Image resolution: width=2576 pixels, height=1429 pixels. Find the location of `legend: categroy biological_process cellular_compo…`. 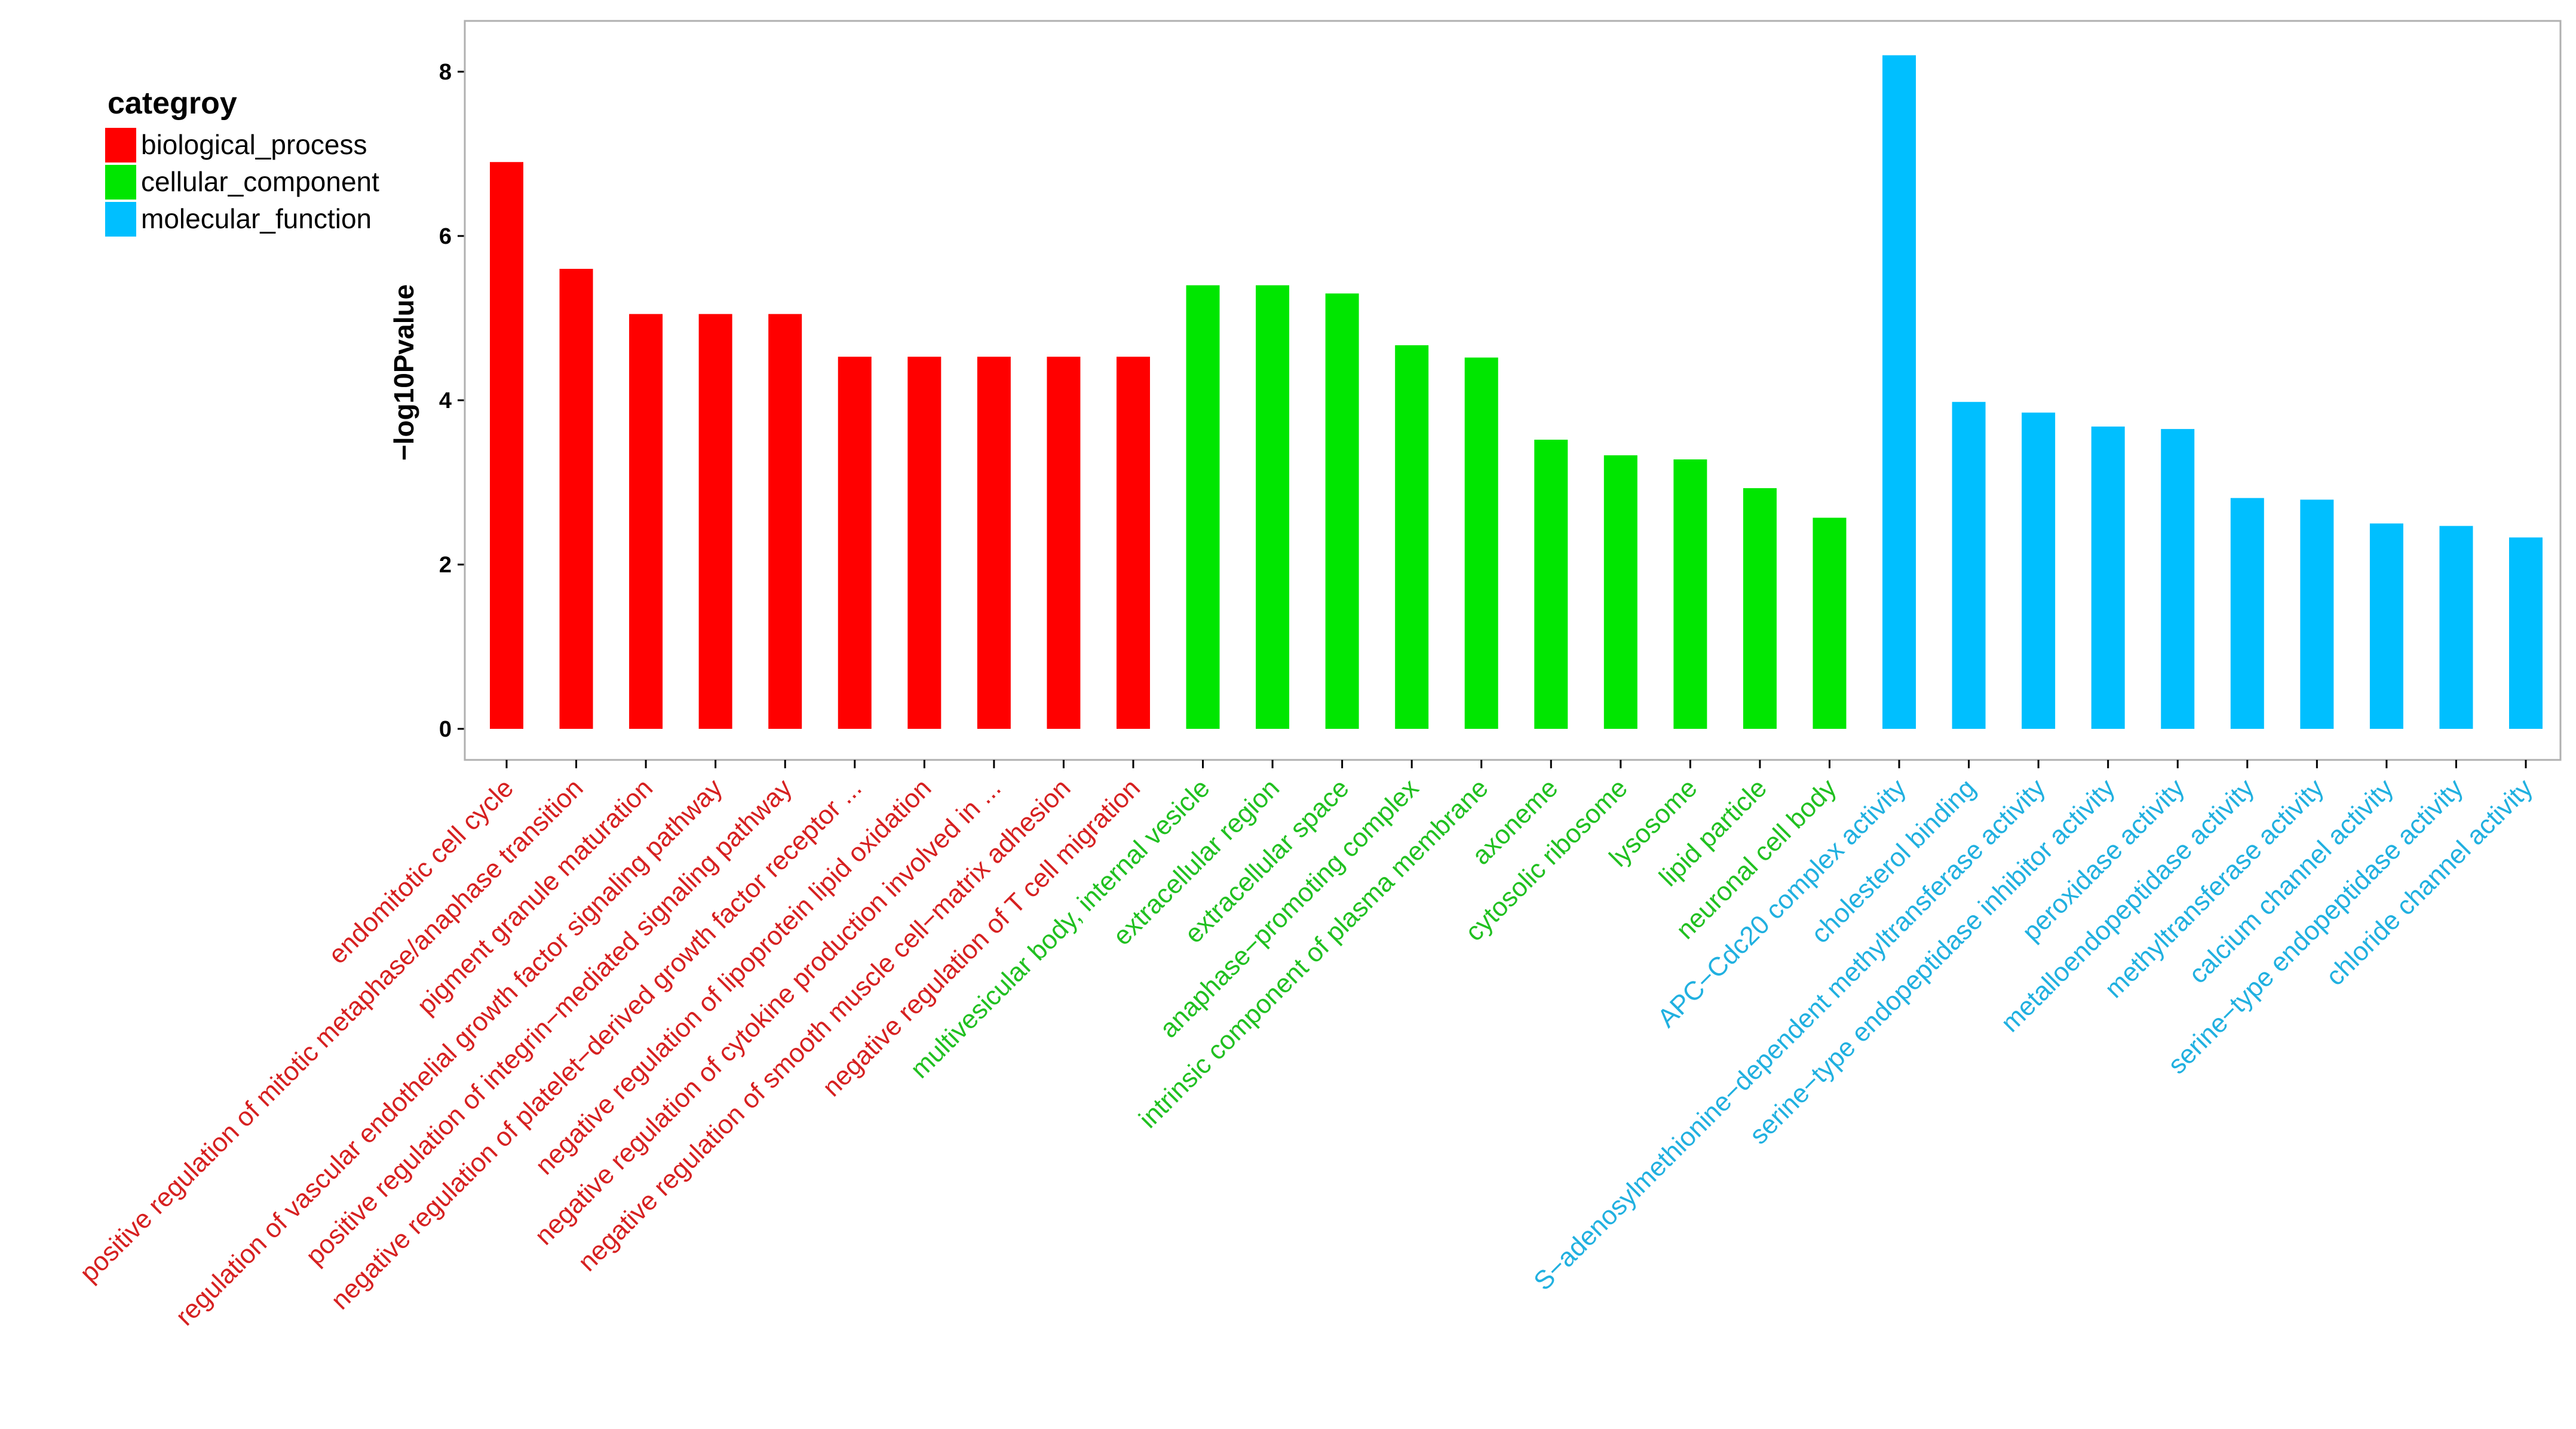

legend: categroy biological_process cellular_compo… is located at coordinates (242, 161).